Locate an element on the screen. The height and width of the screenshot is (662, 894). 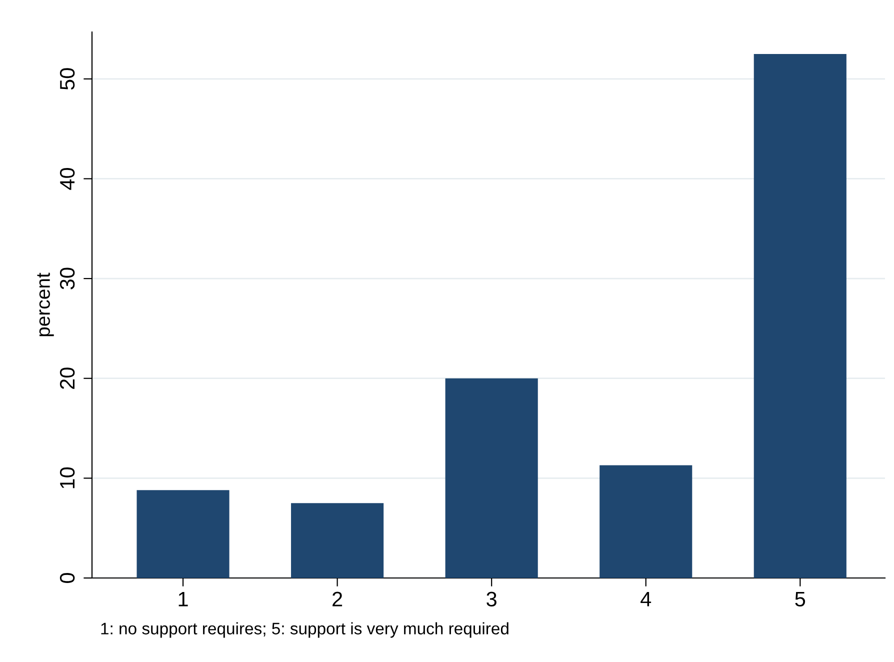
x-tick-label: 5 is located at coordinates (800, 599).